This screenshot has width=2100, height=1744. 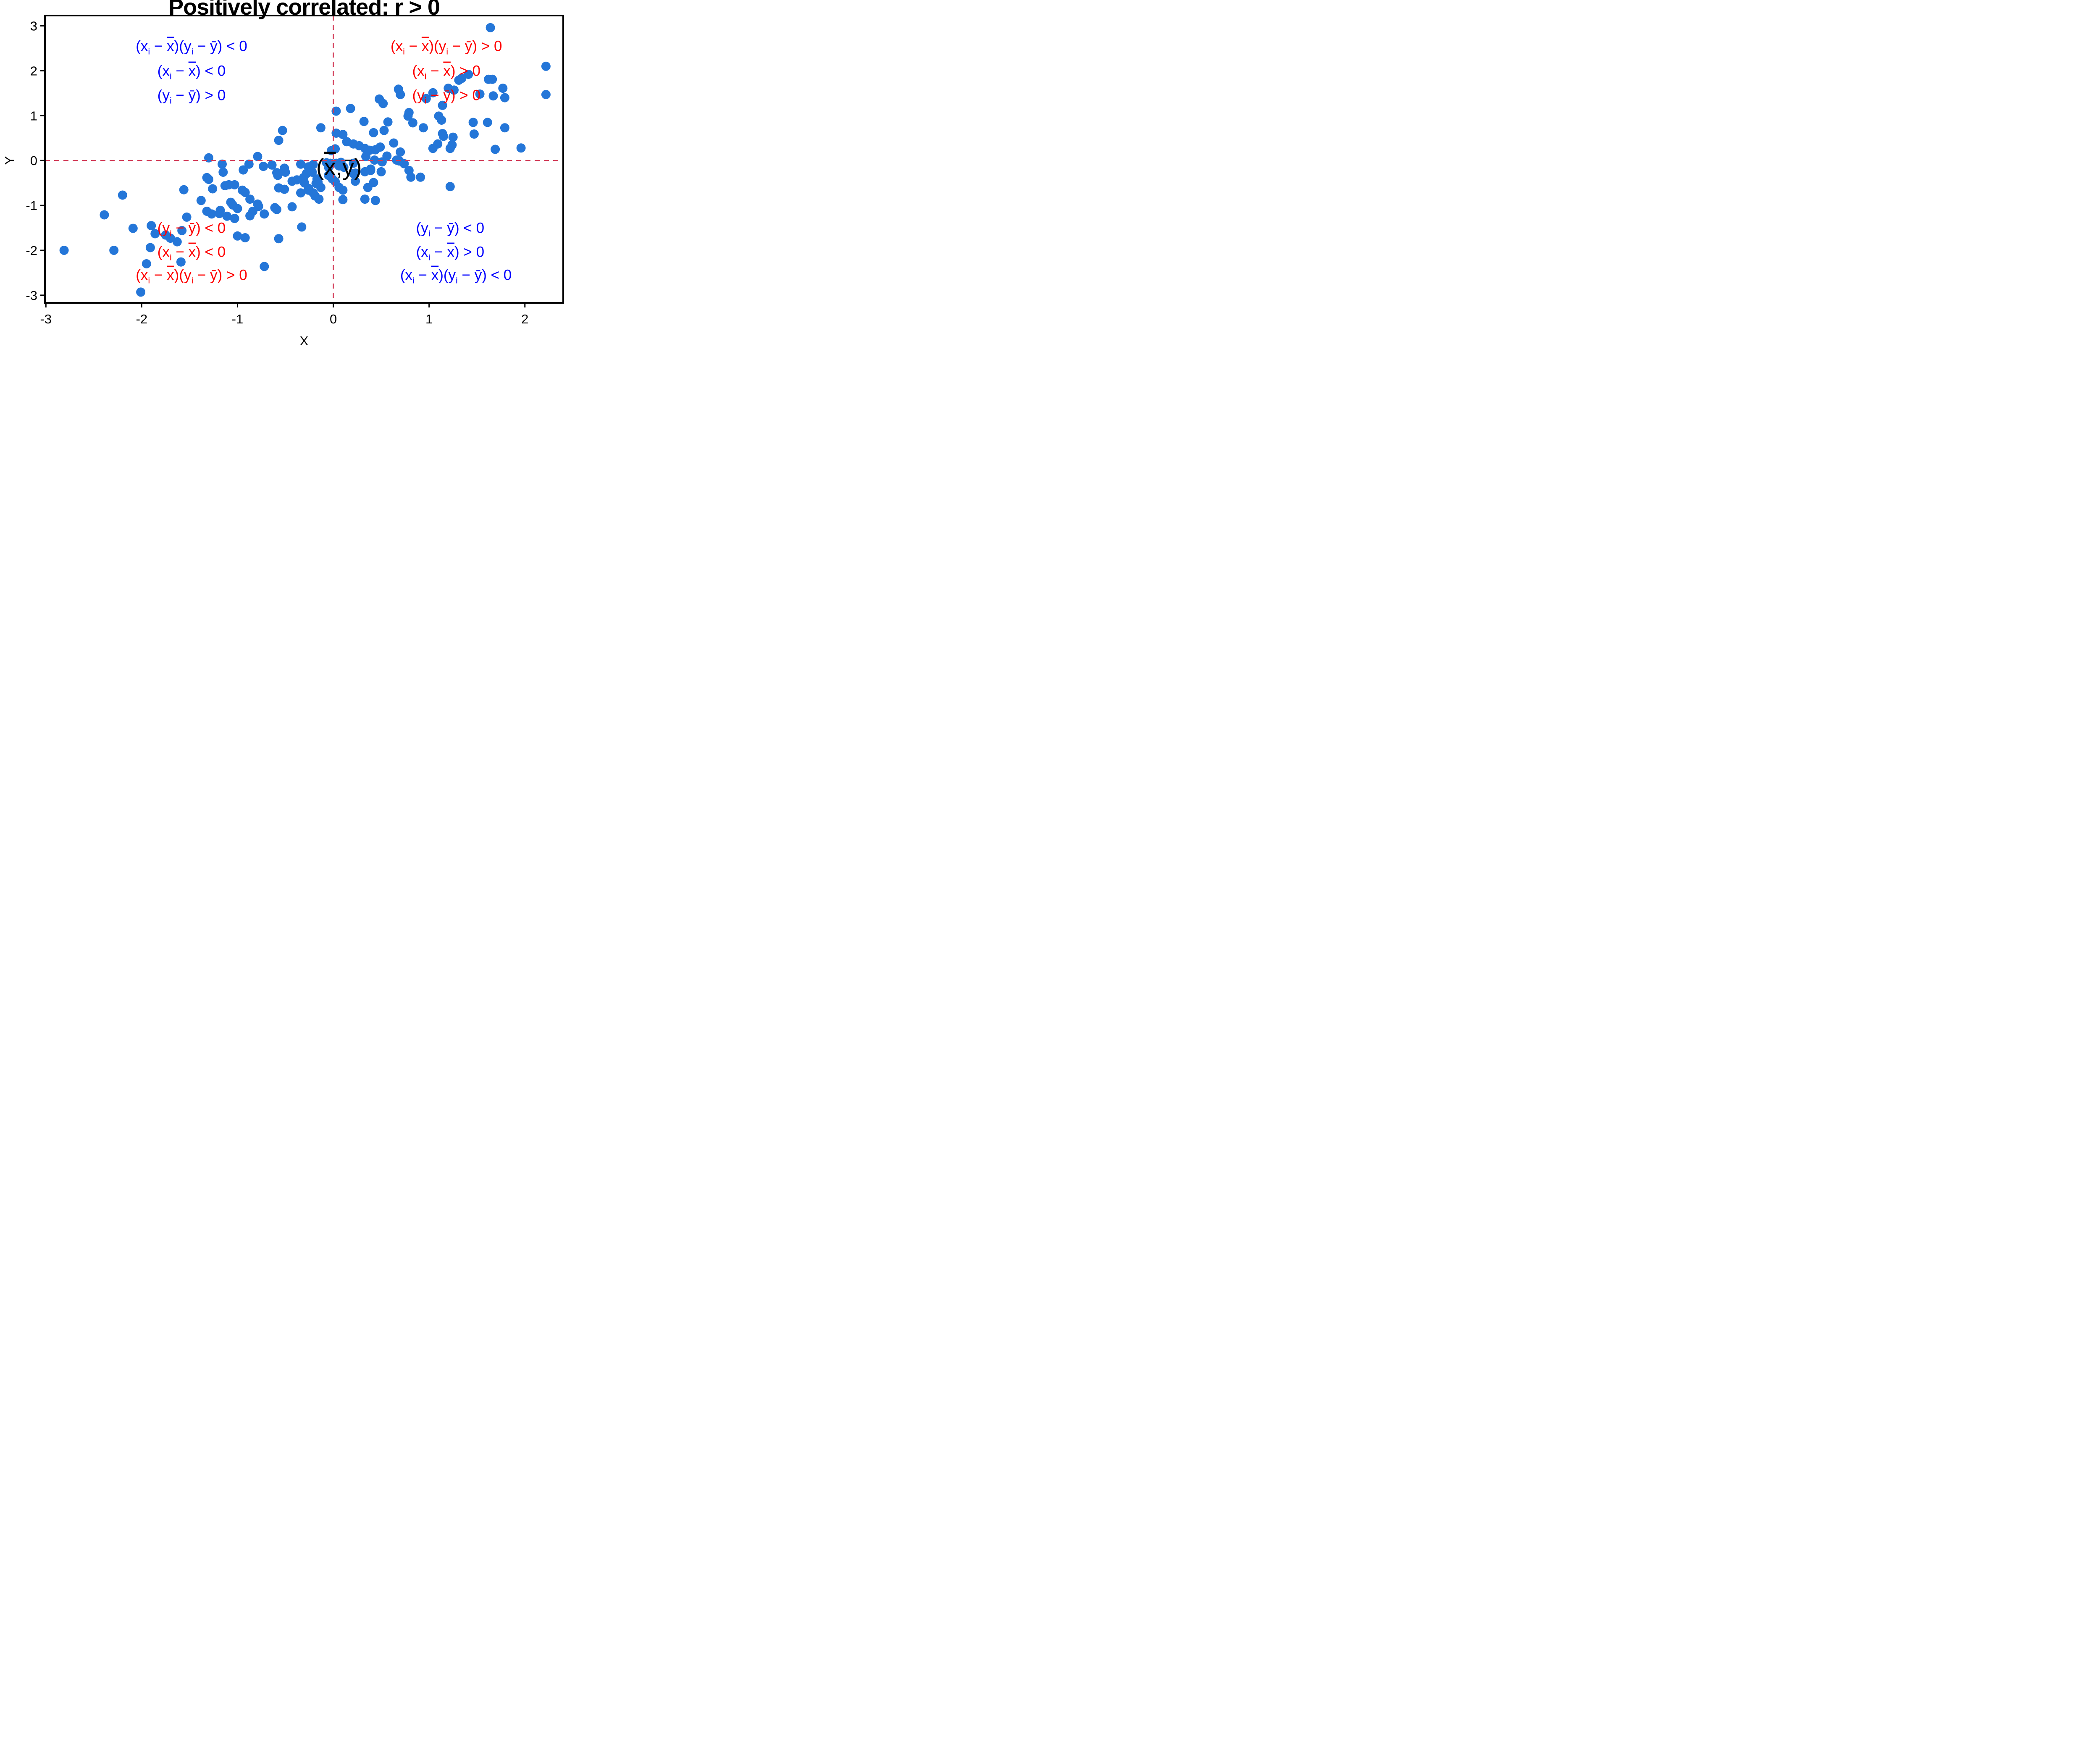 What do you see at coordinates (46, 319) in the screenshot?
I see `x-tick-label: -3` at bounding box center [46, 319].